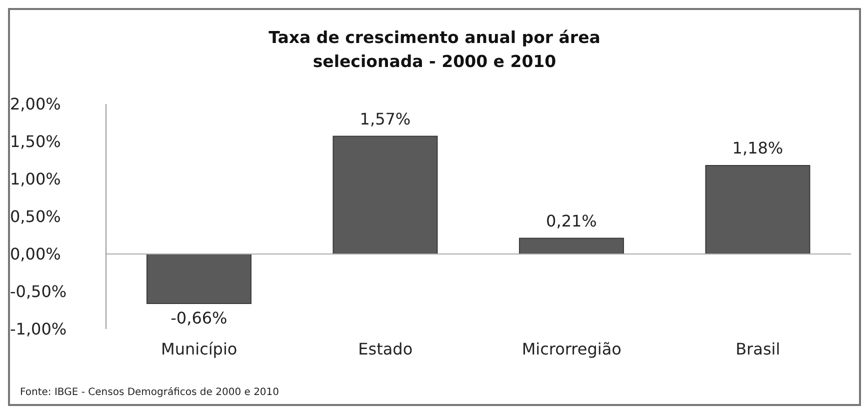  What do you see at coordinates (35, 216) in the screenshot?
I see `y-tick-label: 0,50%` at bounding box center [35, 216].